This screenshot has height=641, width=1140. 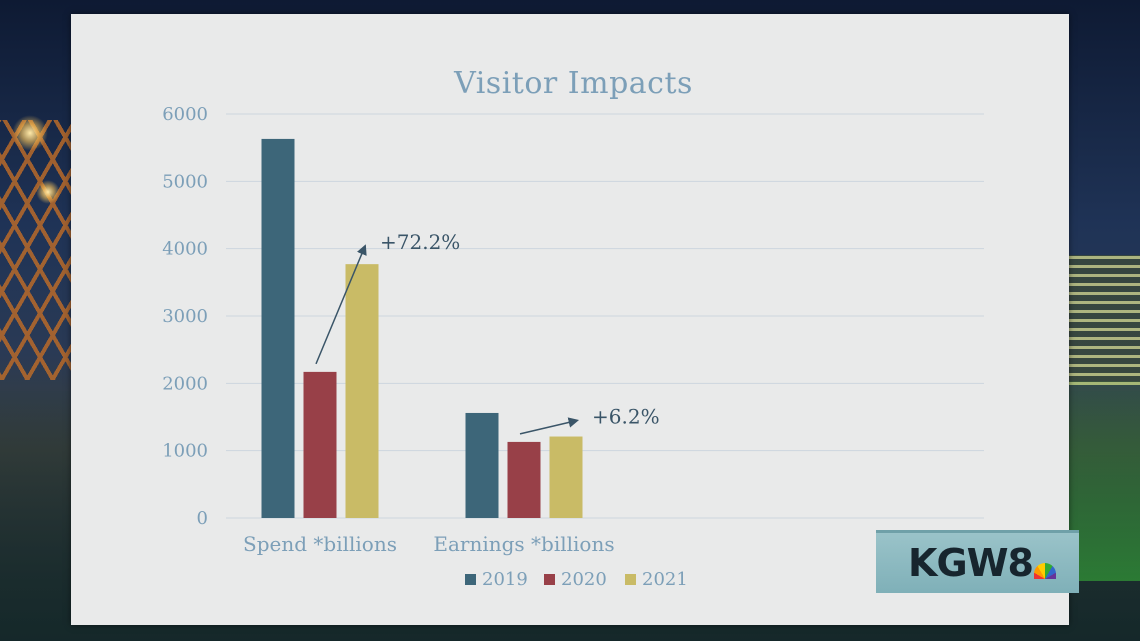 What do you see at coordinates (665, 579) in the screenshot?
I see `legend-label: 2021` at bounding box center [665, 579].